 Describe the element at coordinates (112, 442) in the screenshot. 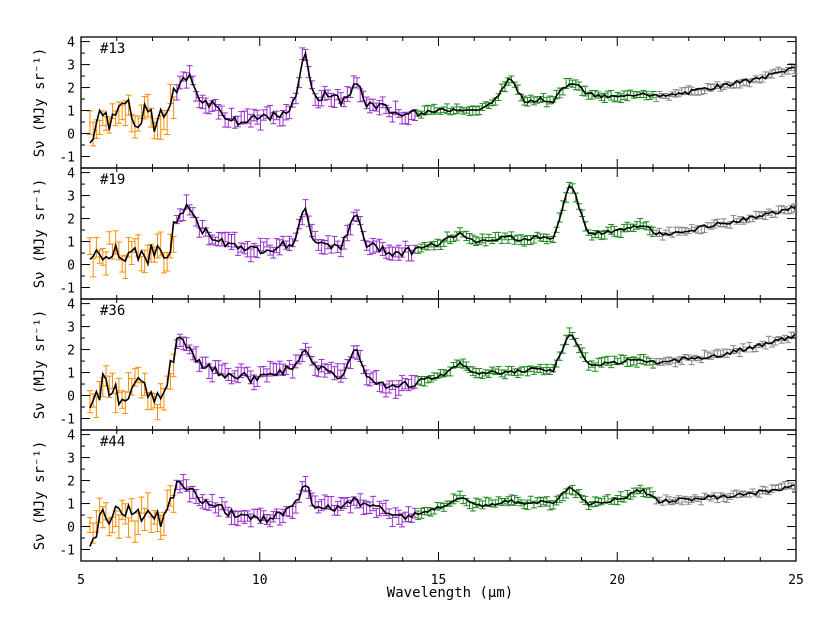

I see `panel-label: #44` at that location.